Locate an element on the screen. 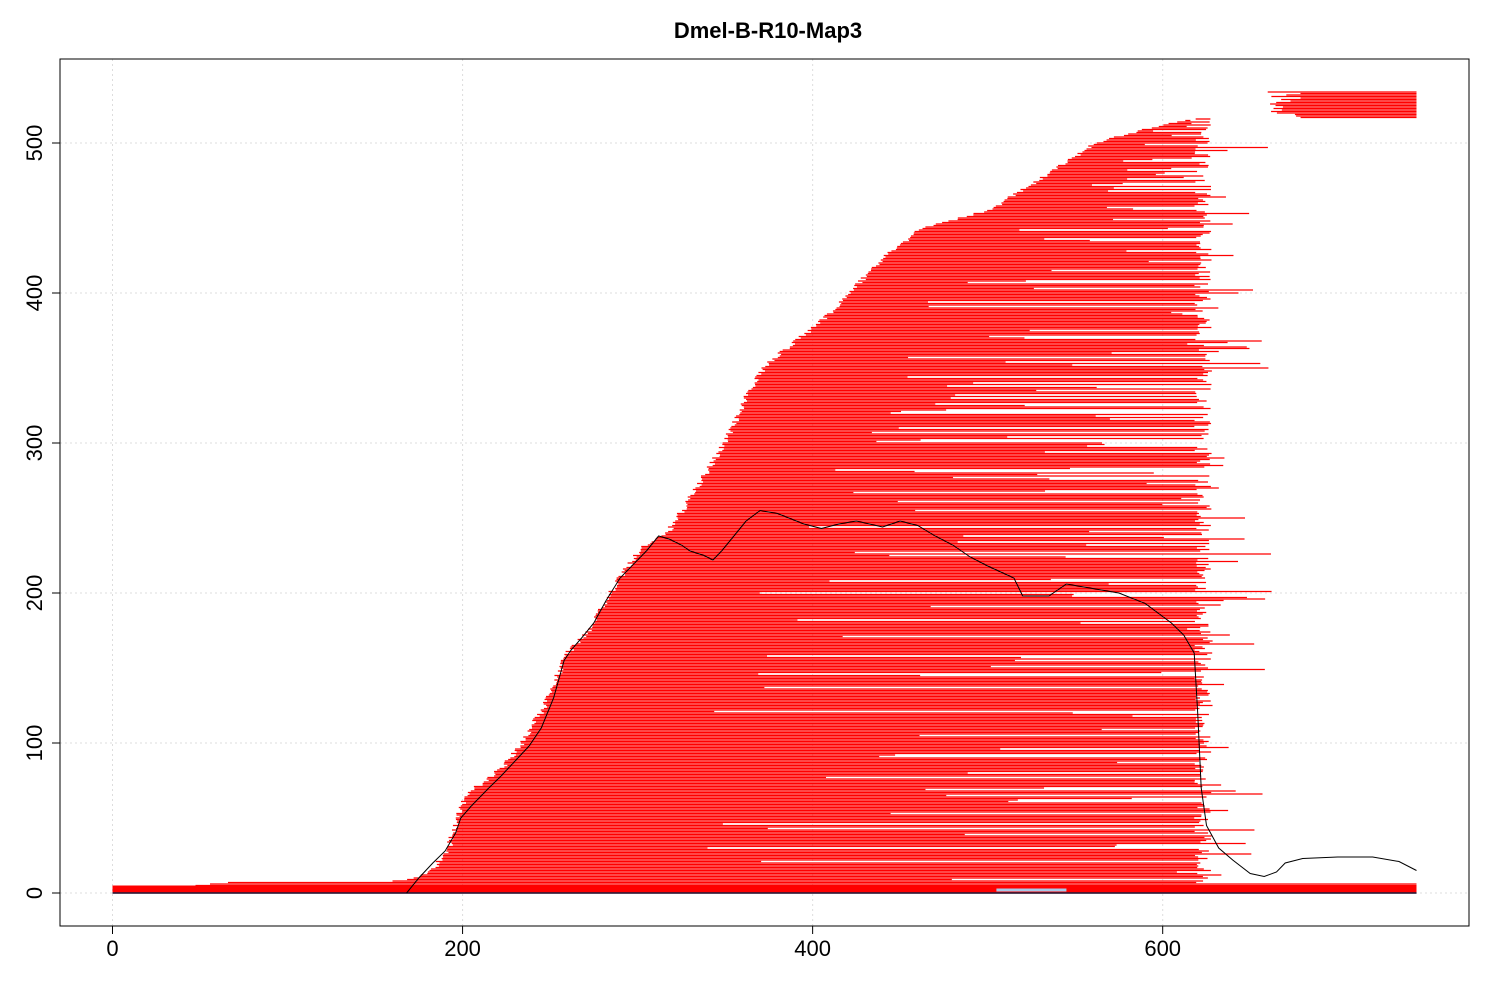 This screenshot has width=1500, height=1000. y-tick-label: 100 is located at coordinates (34, 743).